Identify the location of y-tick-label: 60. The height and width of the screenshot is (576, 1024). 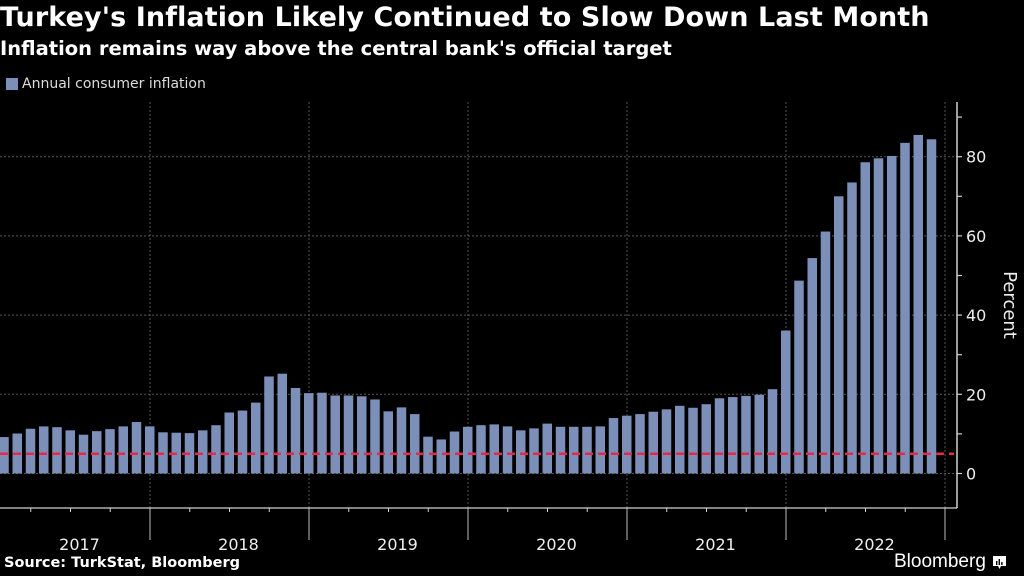
(976, 236).